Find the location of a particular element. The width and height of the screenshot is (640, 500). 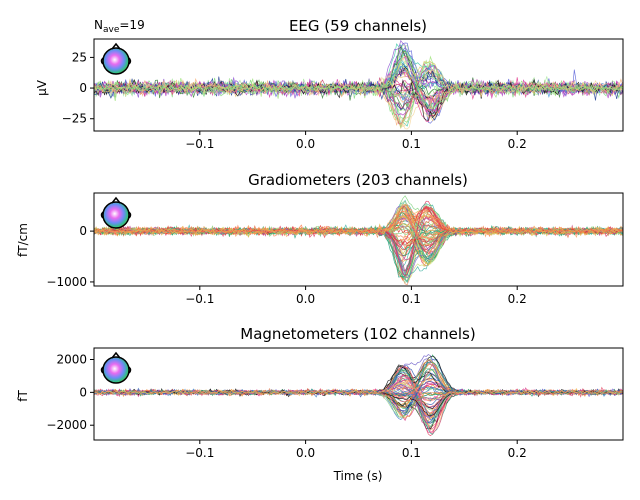

eeg-ticks: −0.1 0.0 0.1 0.2 −25 0 25 is located at coordinates (294, 100).